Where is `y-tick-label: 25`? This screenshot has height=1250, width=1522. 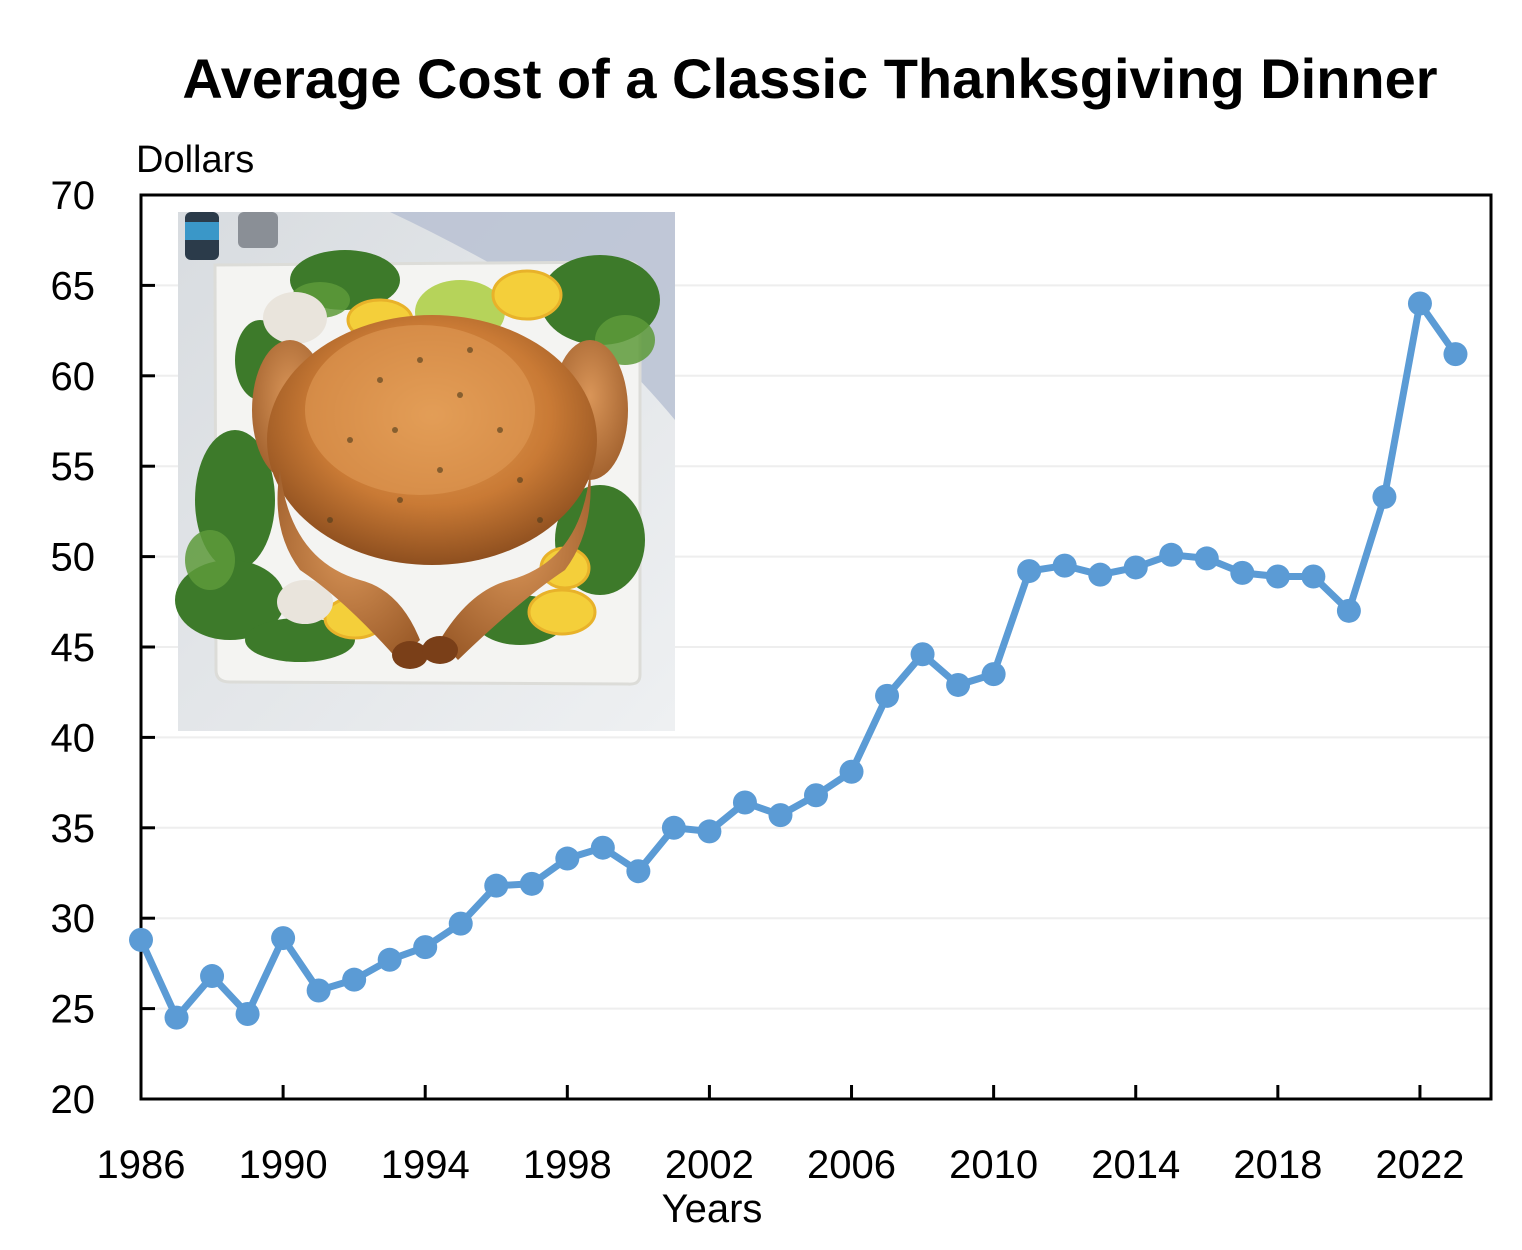 y-tick-label: 25 is located at coordinates (73, 1010).